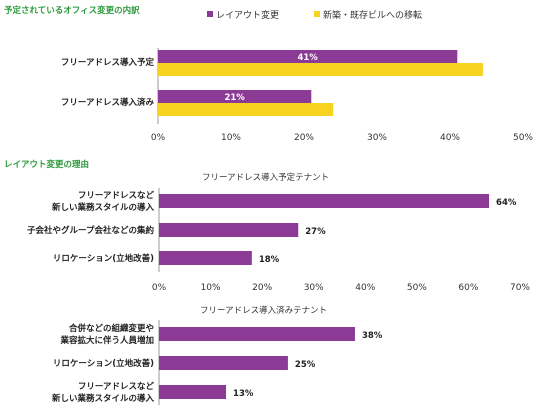  Describe the element at coordinates (103, 398) in the screenshot. I see `chart3-category-label: 新しい業務スタイルの導入` at that location.